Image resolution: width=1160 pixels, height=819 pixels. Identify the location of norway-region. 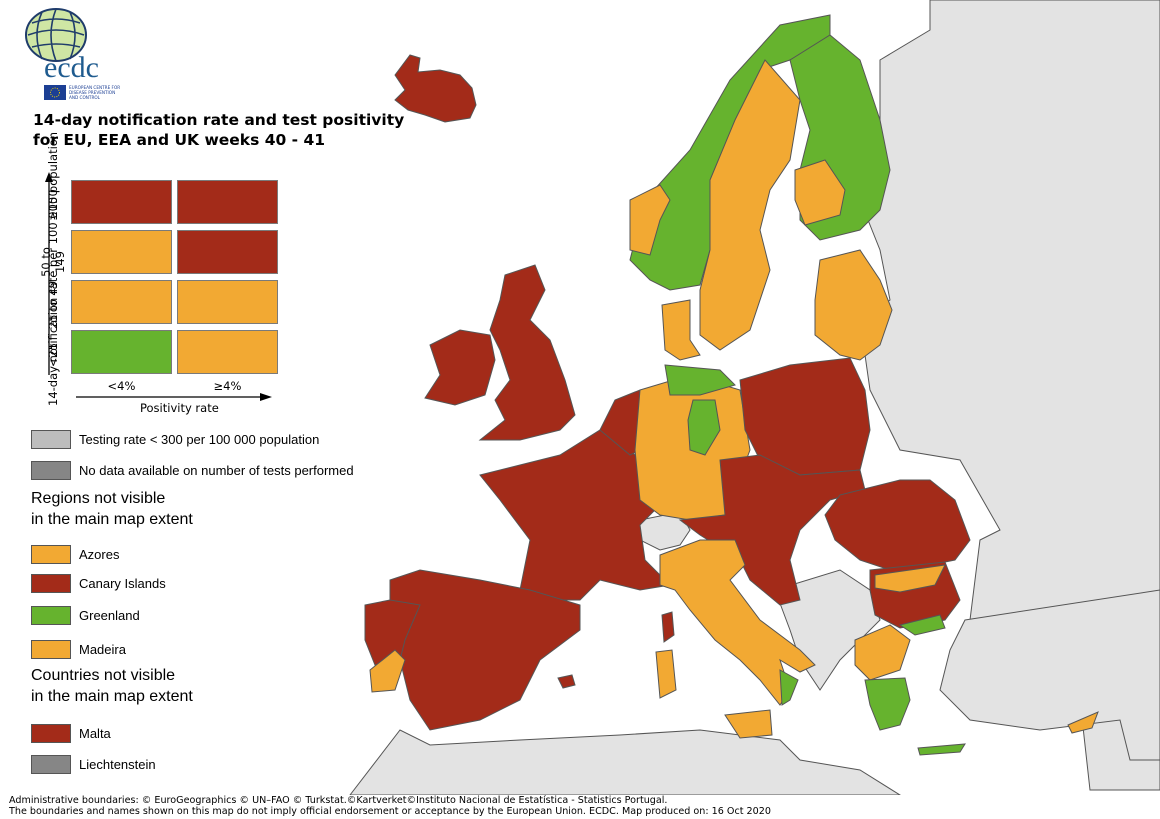
(730, 152).